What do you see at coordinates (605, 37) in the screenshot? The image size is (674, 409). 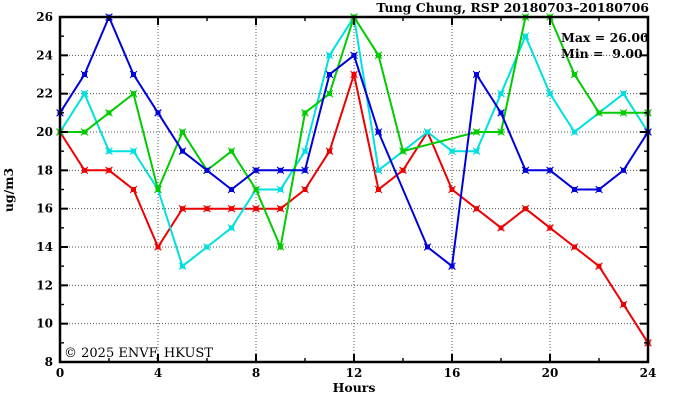 I see `max-annotation: Max = 26.00` at bounding box center [605, 37].